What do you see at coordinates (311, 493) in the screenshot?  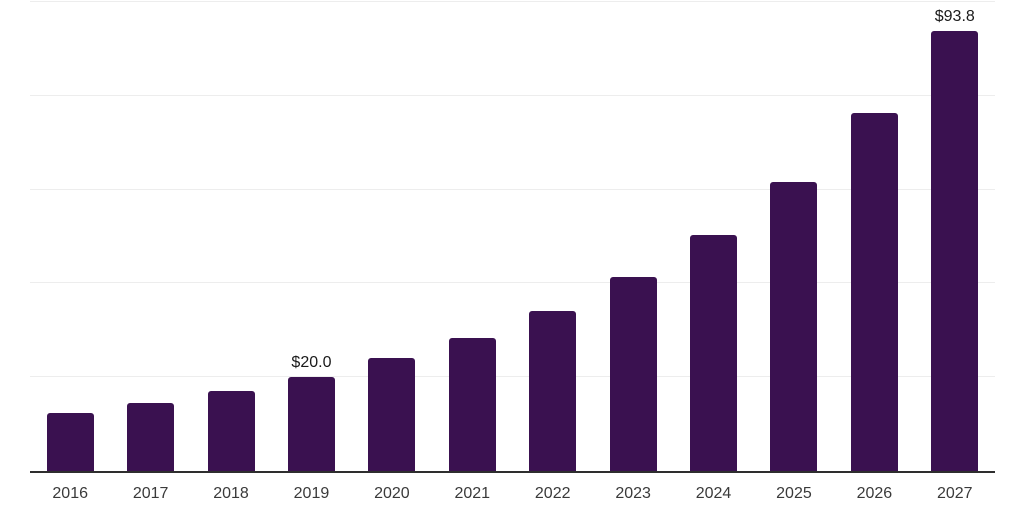 I see `x-tick-2019: 2019` at bounding box center [311, 493].